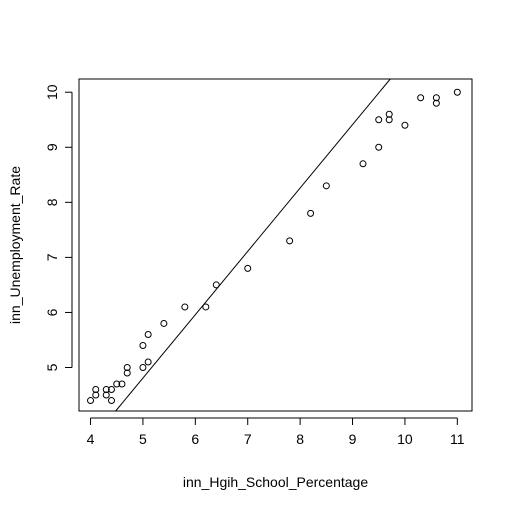  I want to click on x-axis: 4 5 6 7 8 9 10 11, so click(276, 432).